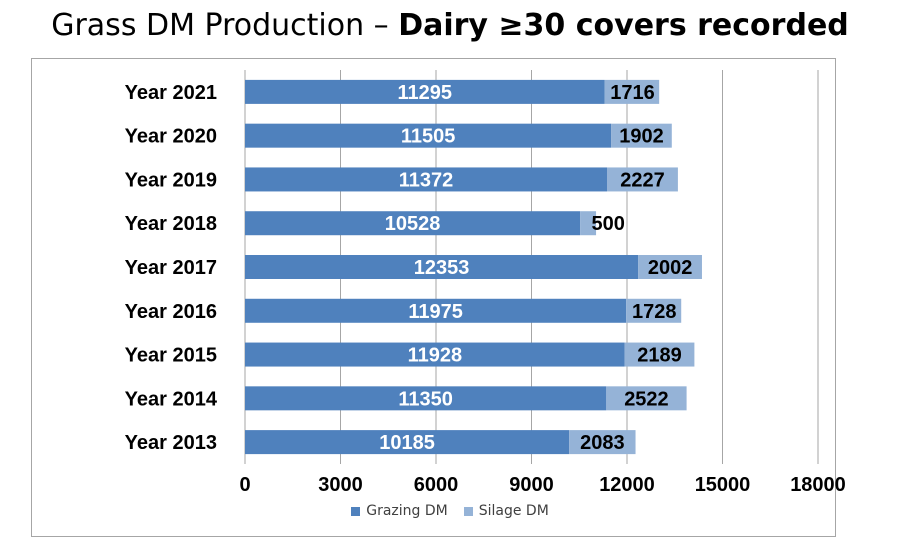  Describe the element at coordinates (607, 224) in the screenshot. I see `data-label-silage-dm: 500` at that location.